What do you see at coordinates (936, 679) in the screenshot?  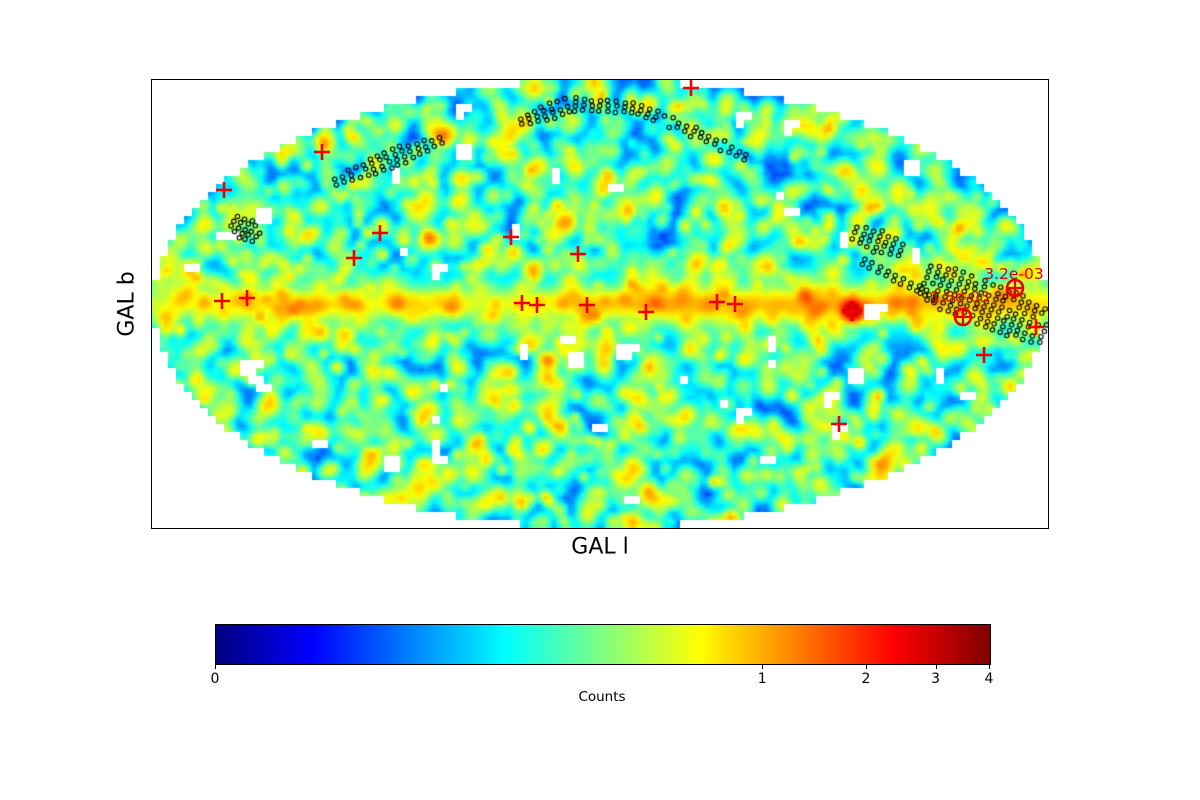 I see `colorbar-tick-label: 3` at bounding box center [936, 679].